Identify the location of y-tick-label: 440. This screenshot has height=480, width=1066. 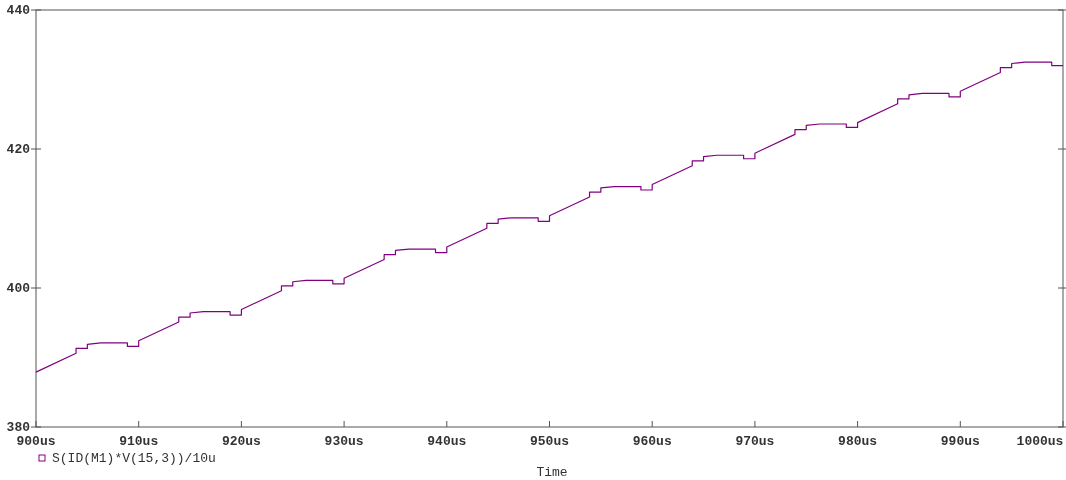
(18, 10).